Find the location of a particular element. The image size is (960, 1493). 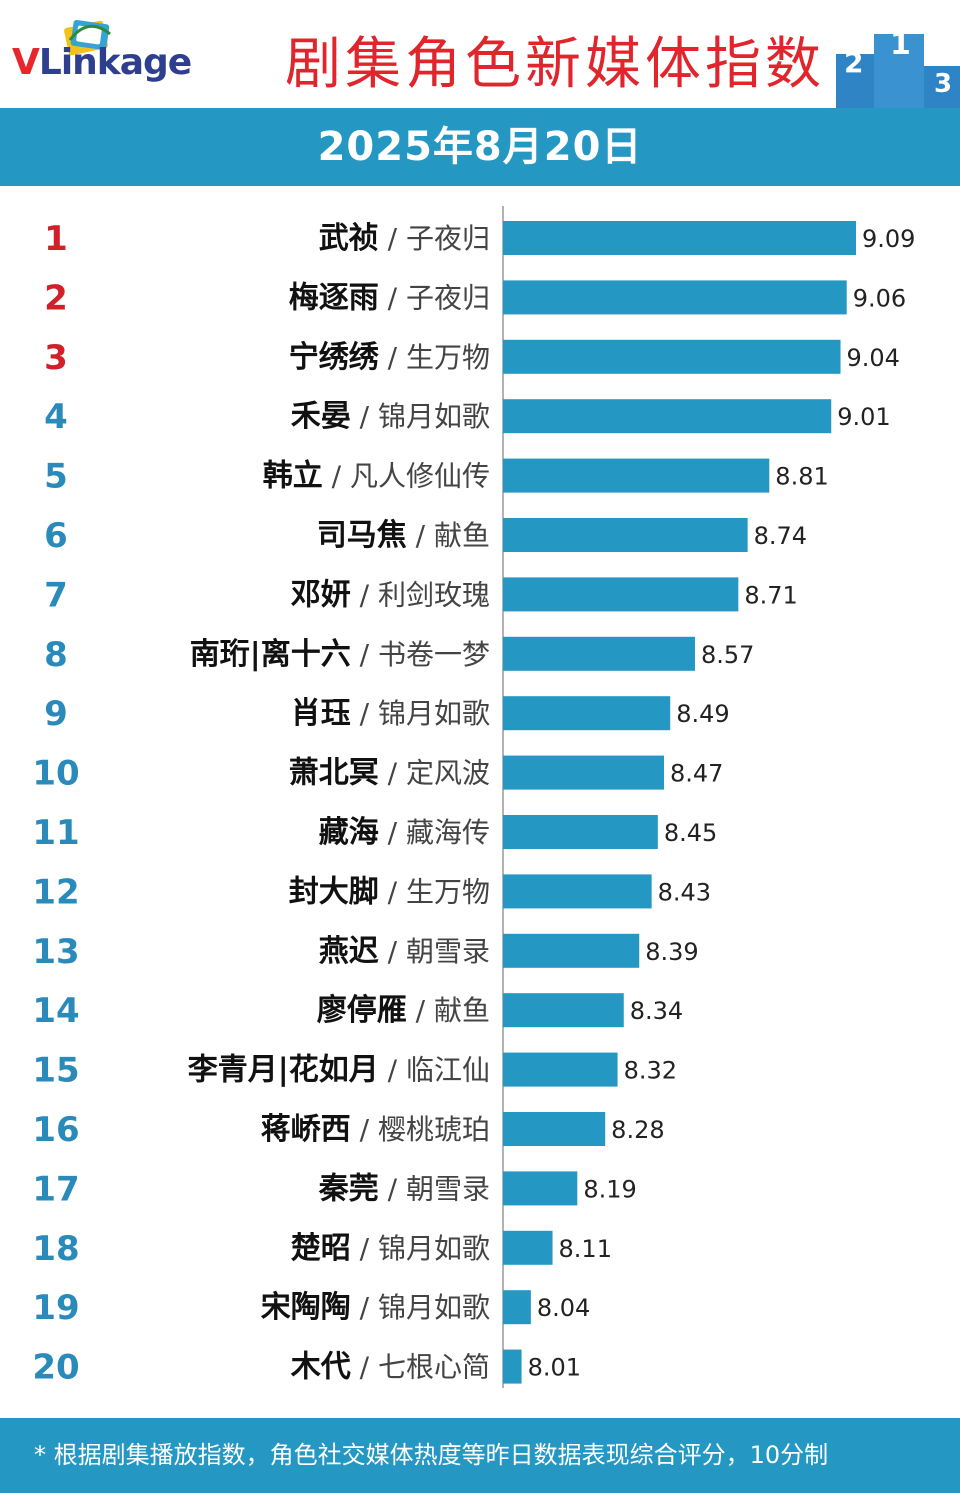

value-label: 8.39 is located at coordinates (671, 952).